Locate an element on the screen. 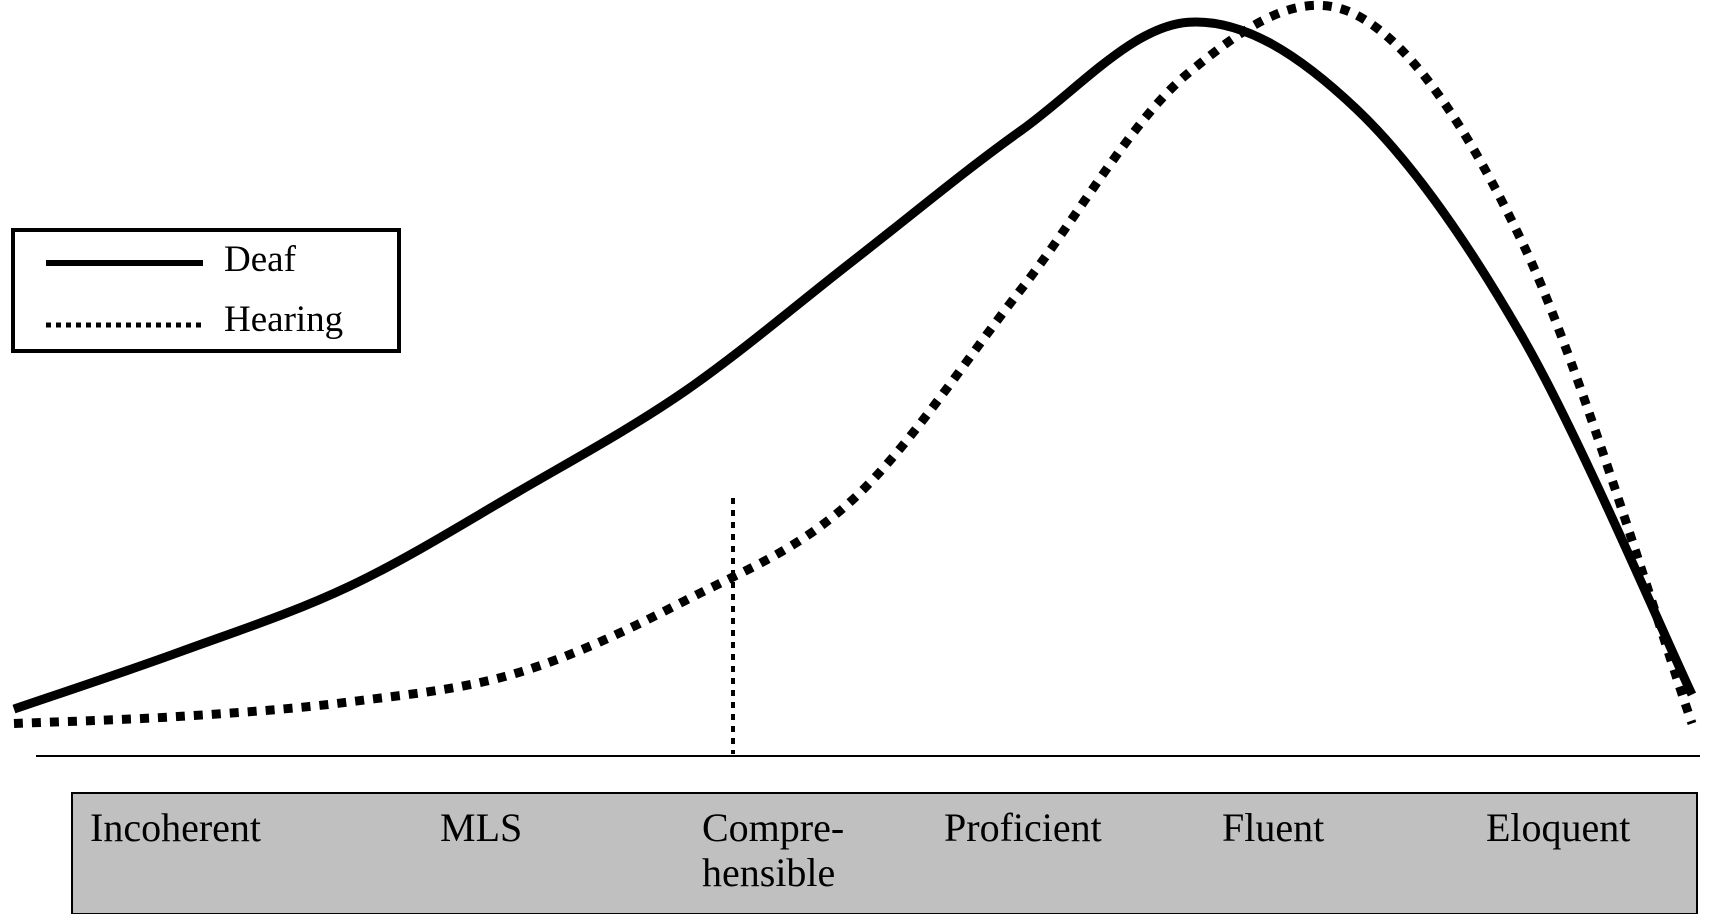 This screenshot has width=1714, height=914. category-label: hensible is located at coordinates (768, 872).